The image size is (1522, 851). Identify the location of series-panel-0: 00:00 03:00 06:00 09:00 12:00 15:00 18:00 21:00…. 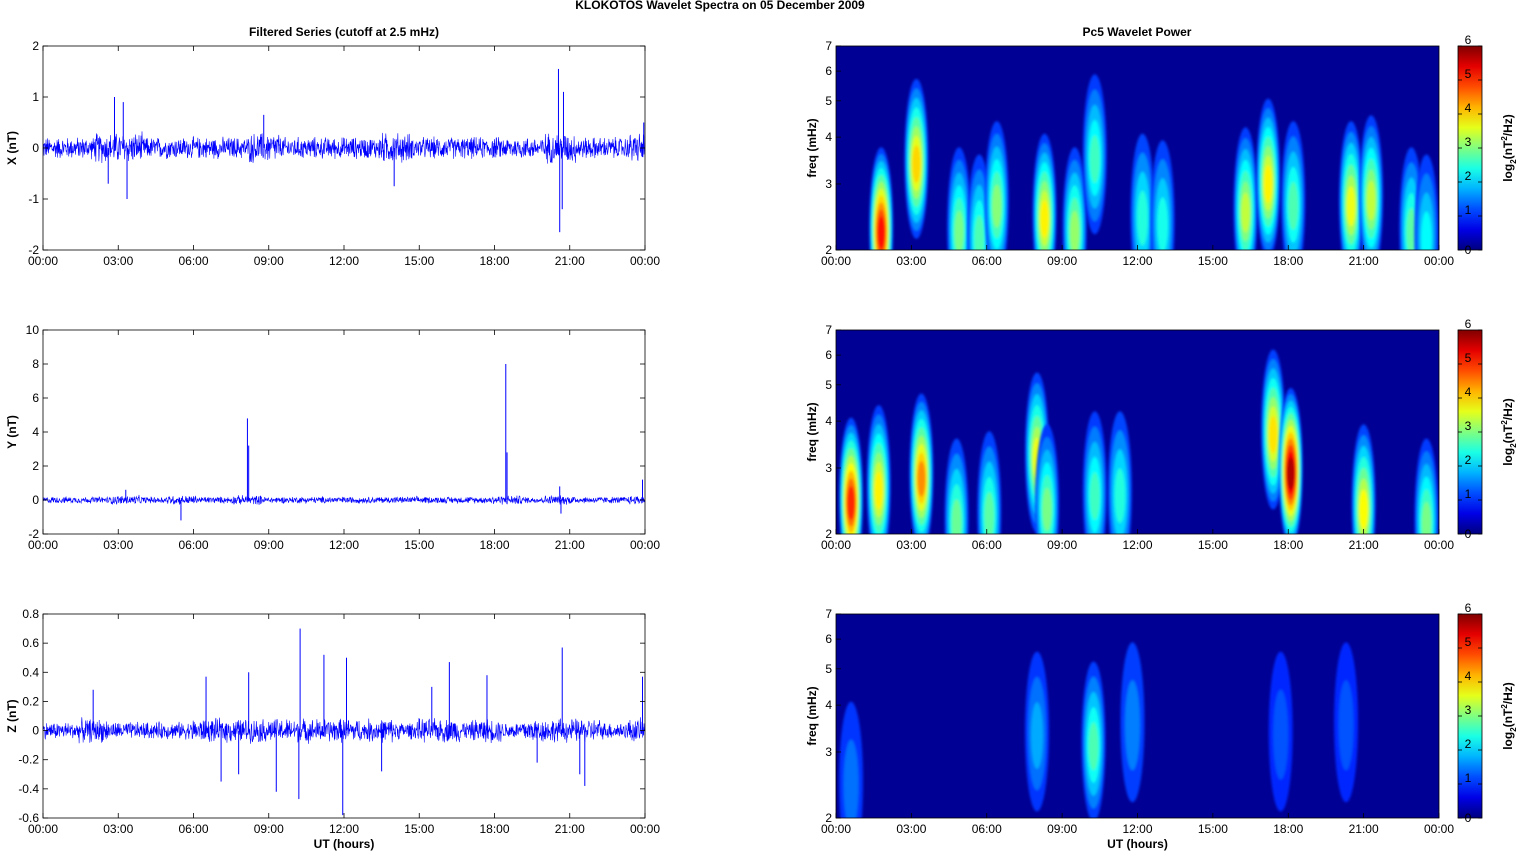
(332, 153).